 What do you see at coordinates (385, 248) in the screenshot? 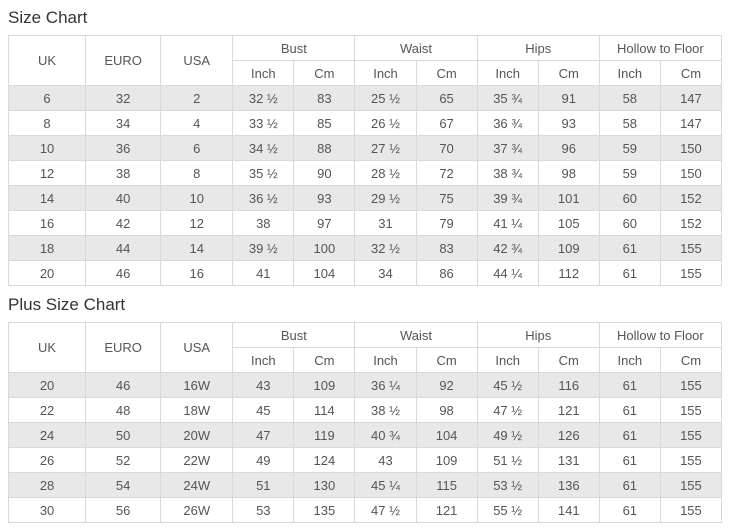
I see `table-cell: 32 ½` at bounding box center [385, 248].